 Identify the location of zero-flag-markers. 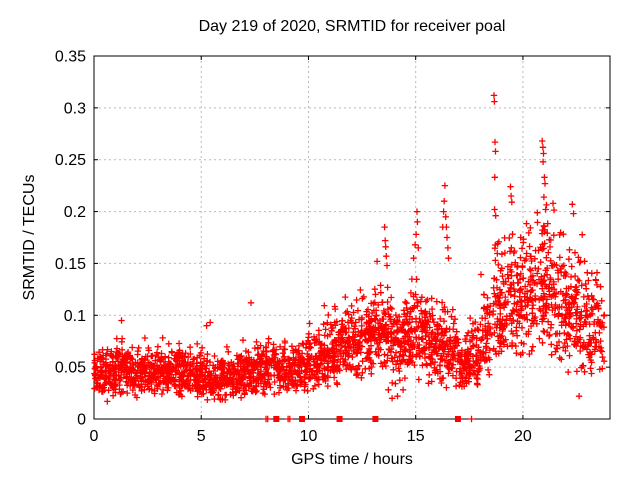
(367, 419).